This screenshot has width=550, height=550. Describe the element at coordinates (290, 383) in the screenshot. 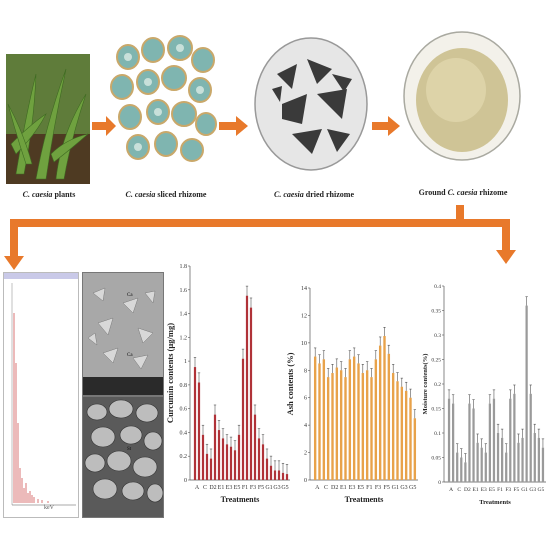

I see `y-axis-label: Ash contents (%)` at that location.